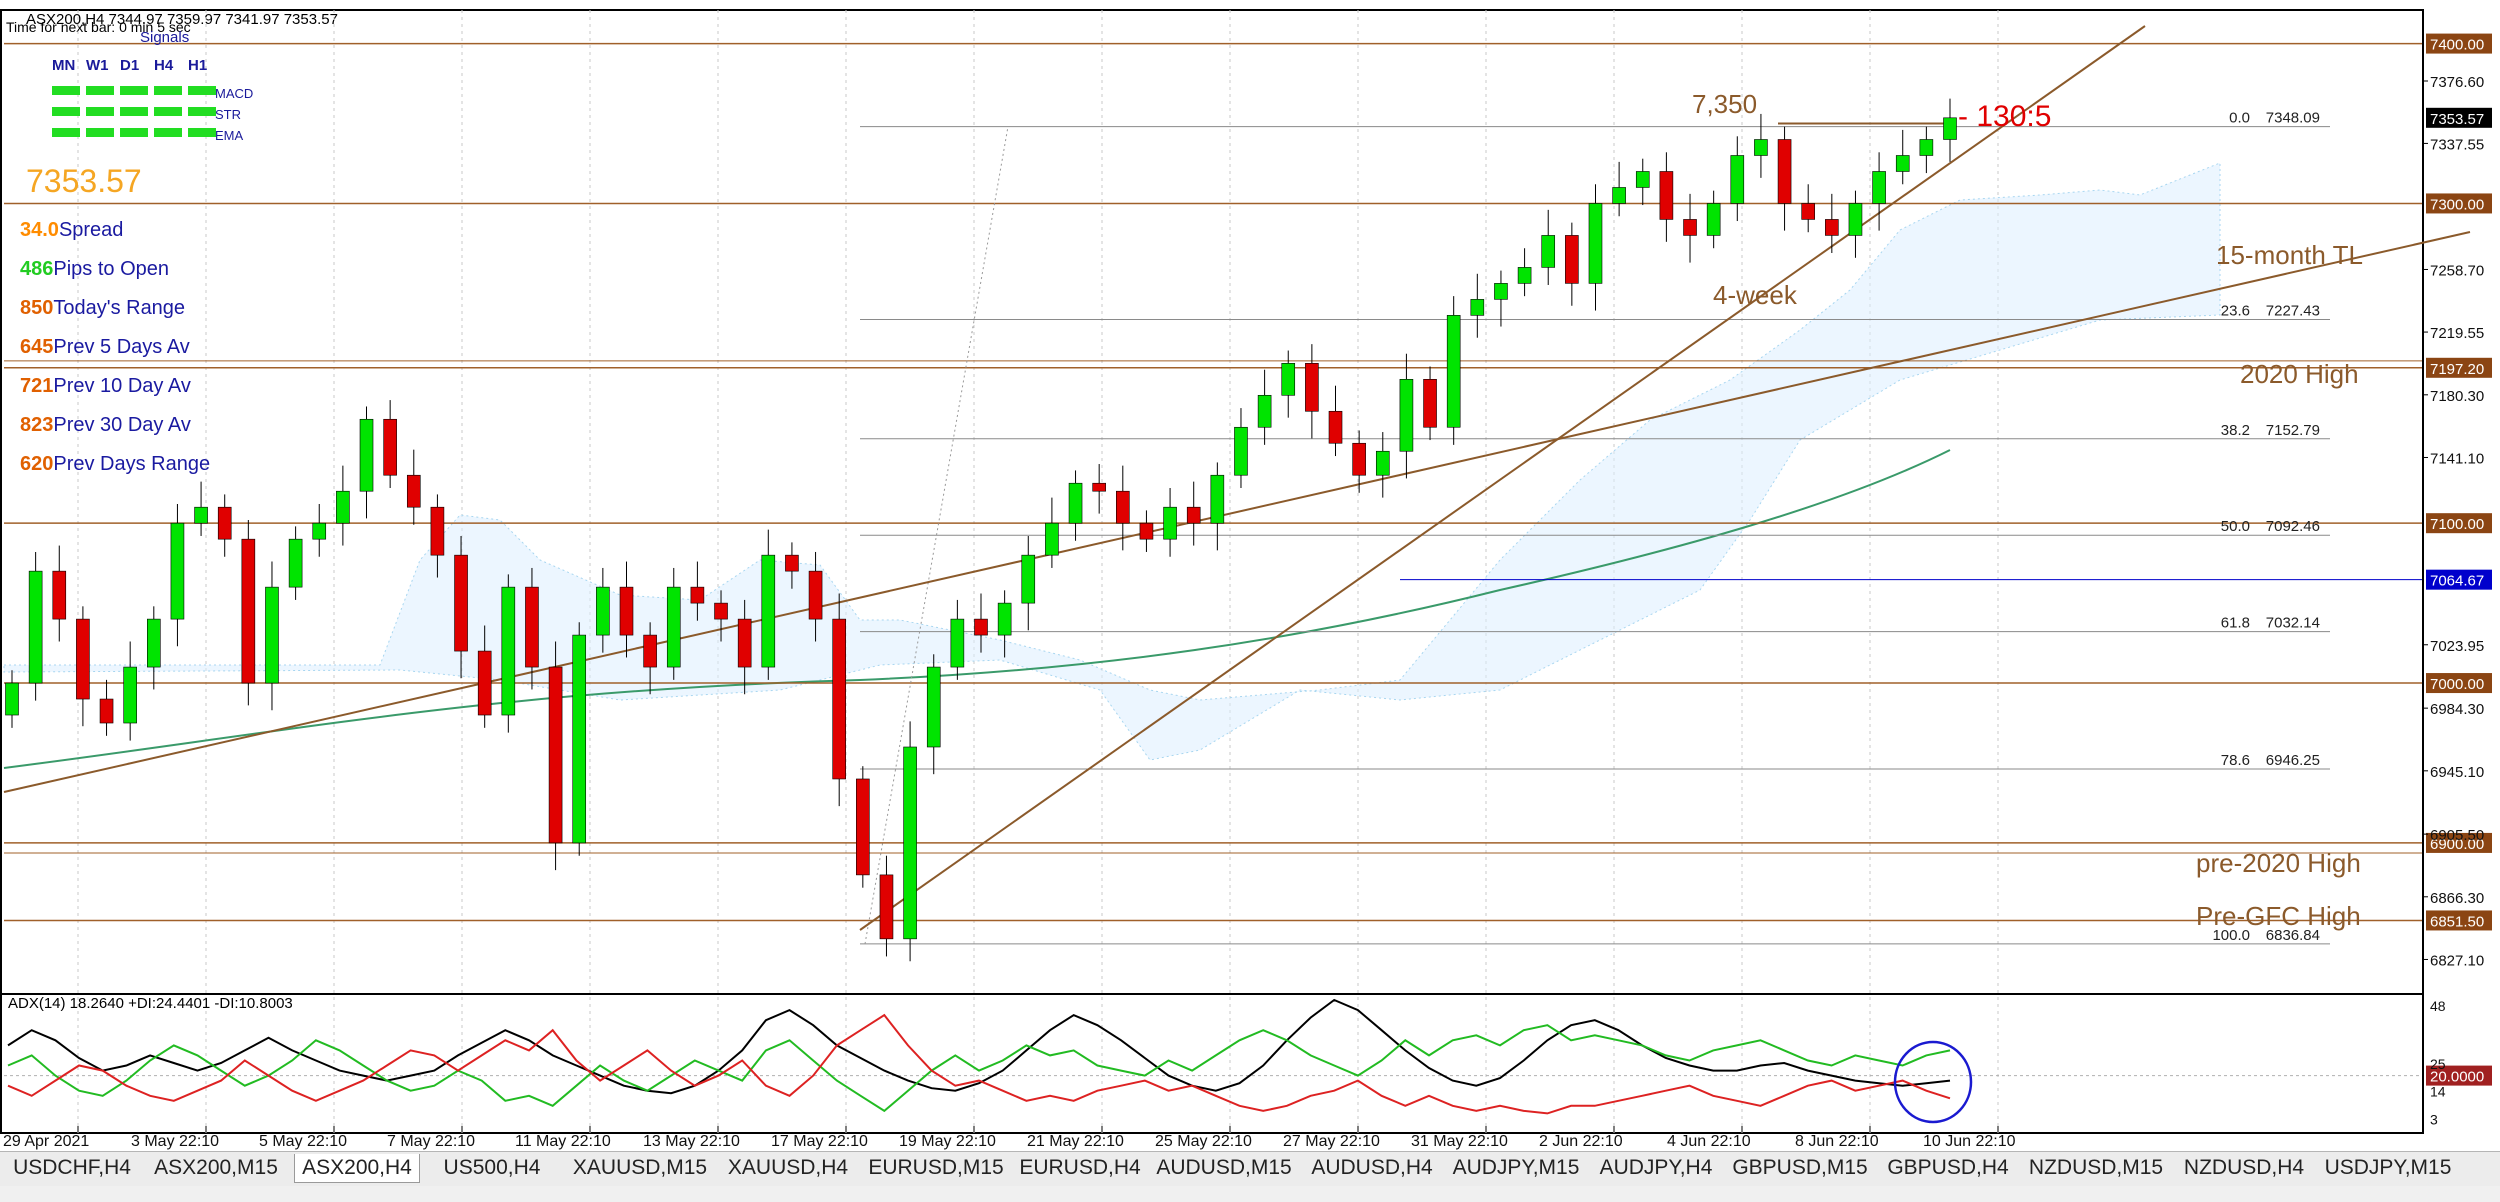  I want to click on stat-row: 620Prev Days Range, so click(115, 464).